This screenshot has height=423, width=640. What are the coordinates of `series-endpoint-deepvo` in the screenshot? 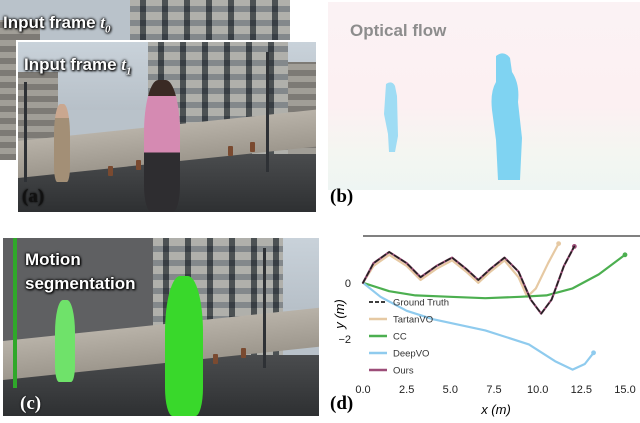 It's located at (593, 353).